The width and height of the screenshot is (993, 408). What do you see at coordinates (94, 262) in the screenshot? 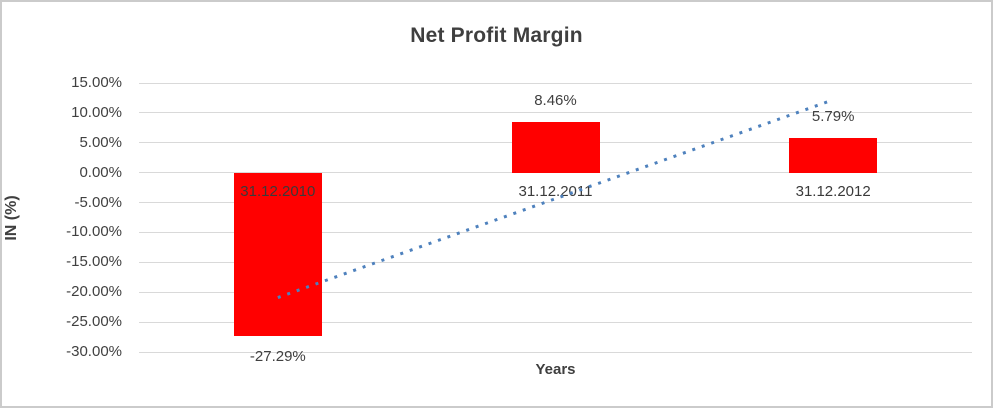
I see `y-axis-tick-label: -15.00%` at bounding box center [94, 262].